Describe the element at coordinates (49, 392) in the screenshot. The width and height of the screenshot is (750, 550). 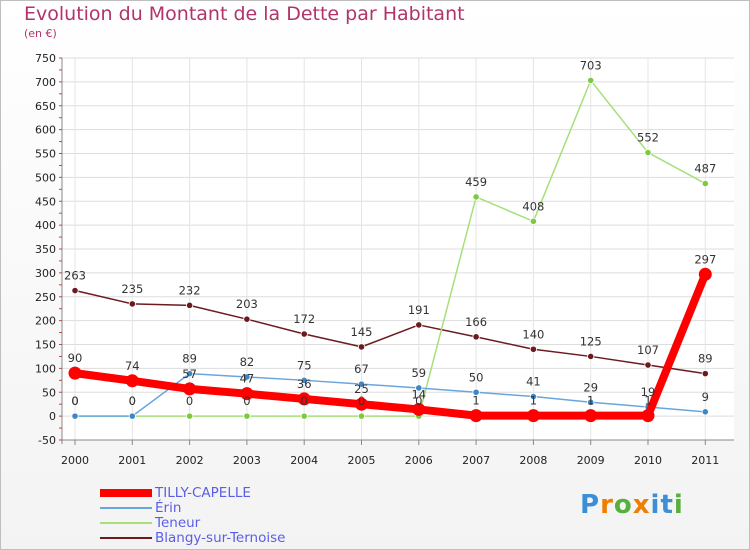
I see `y-tick-label-2: 50` at that location.